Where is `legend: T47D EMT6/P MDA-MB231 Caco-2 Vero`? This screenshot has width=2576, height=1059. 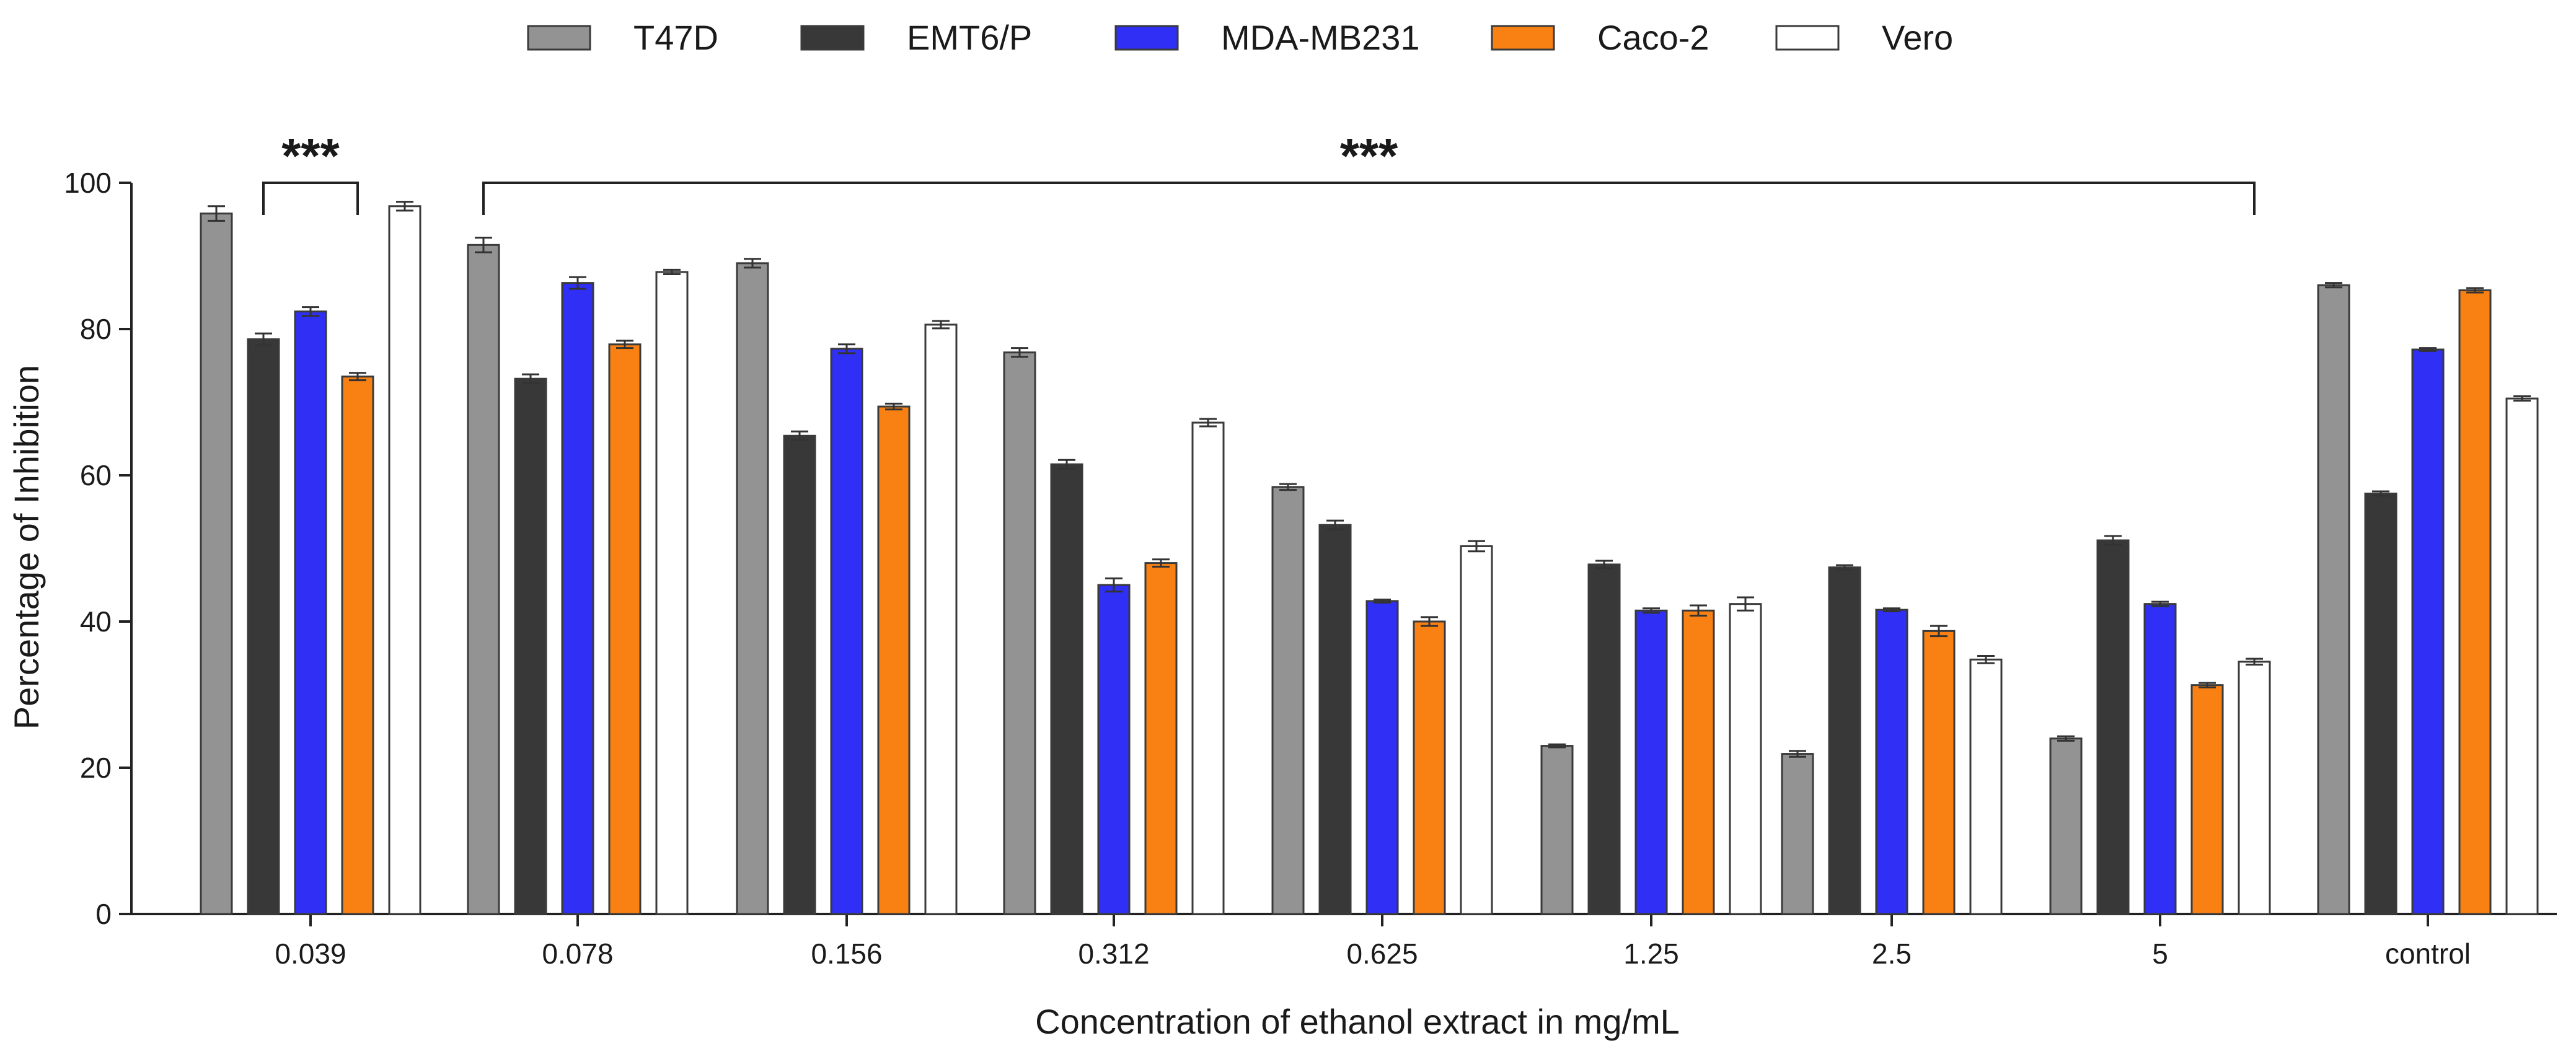 legend: T47D EMT6/P MDA-MB231 Caco-2 Vero is located at coordinates (1240, 37).